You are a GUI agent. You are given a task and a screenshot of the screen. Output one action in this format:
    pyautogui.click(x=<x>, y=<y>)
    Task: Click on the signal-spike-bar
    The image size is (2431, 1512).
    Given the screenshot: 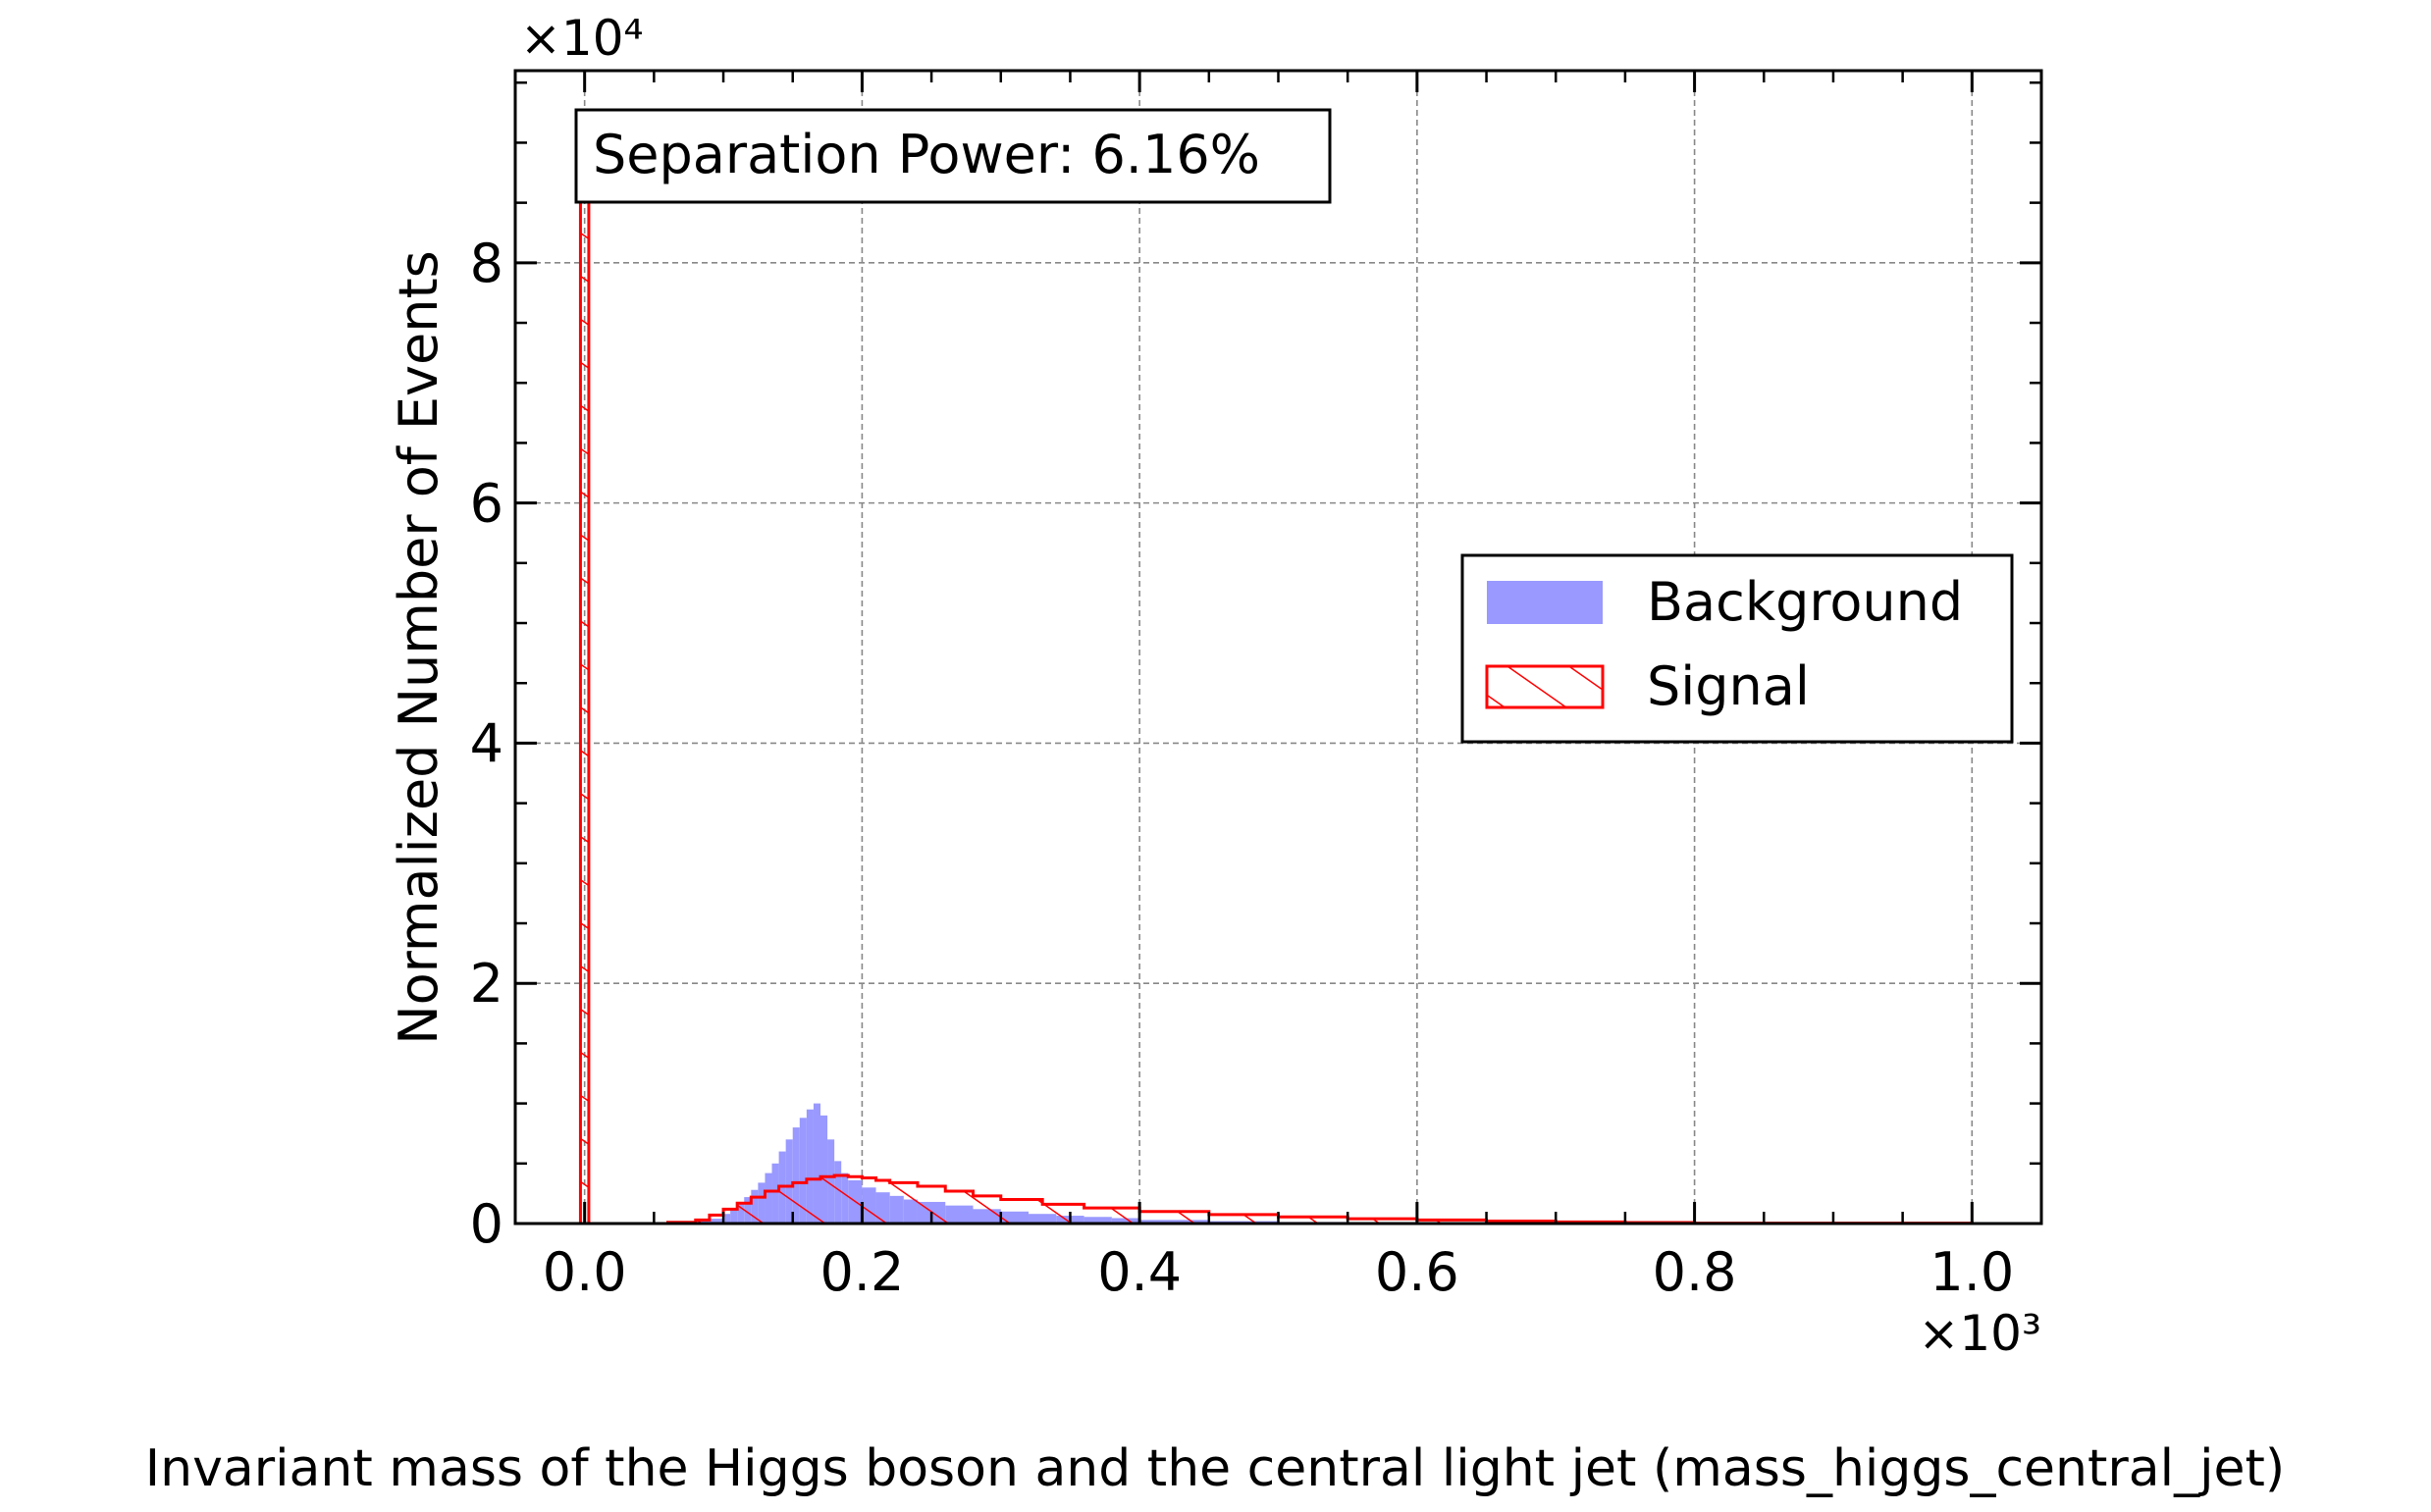 What is the action you would take?
    pyautogui.click(x=584, y=706)
    